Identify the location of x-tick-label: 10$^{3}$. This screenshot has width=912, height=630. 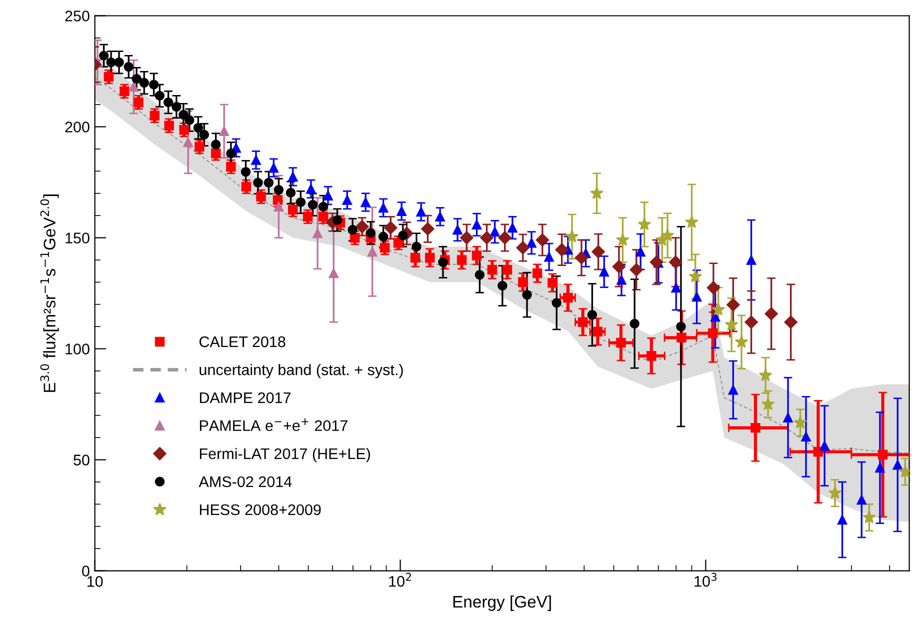
(705, 579).